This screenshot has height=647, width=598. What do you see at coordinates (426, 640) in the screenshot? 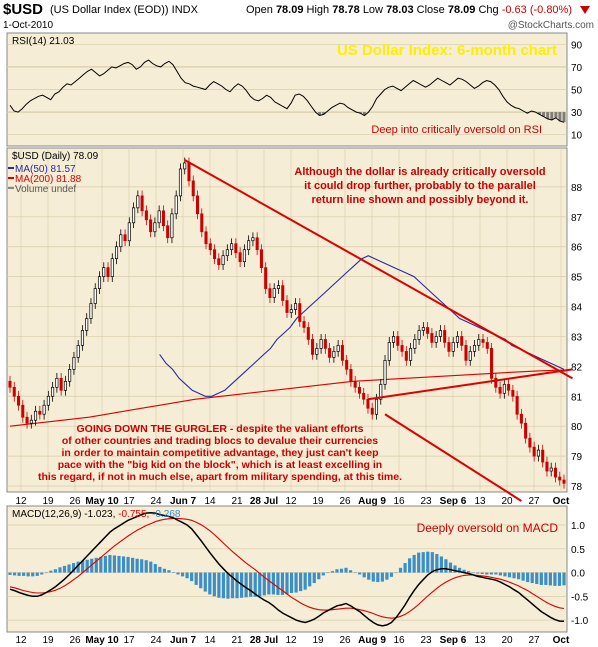
I see `macd-x-label: 23` at bounding box center [426, 640].